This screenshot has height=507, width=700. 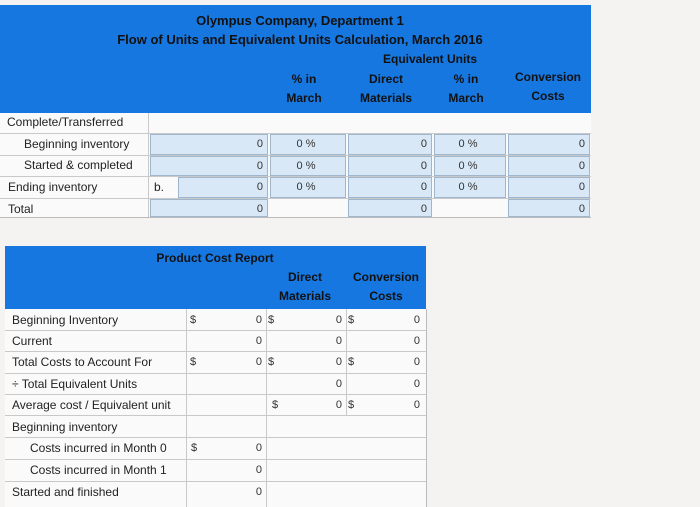 I want to click on row-label-started-completed: Started & completed, so click(x=78, y=165).